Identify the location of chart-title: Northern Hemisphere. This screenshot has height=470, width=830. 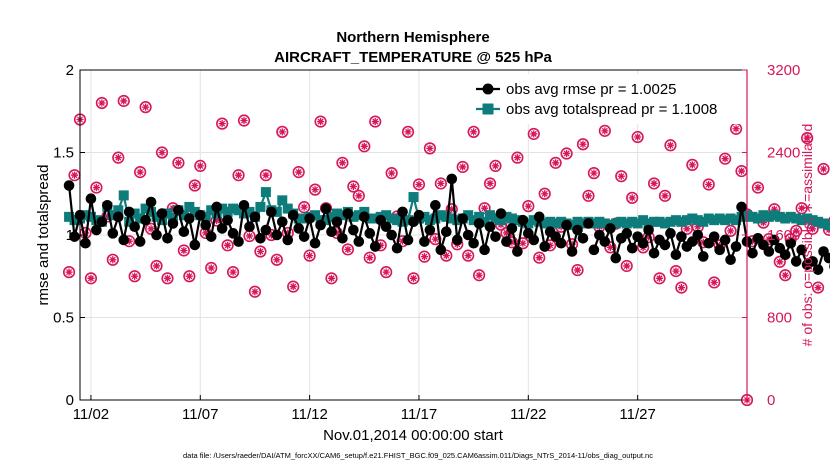
(412, 37).